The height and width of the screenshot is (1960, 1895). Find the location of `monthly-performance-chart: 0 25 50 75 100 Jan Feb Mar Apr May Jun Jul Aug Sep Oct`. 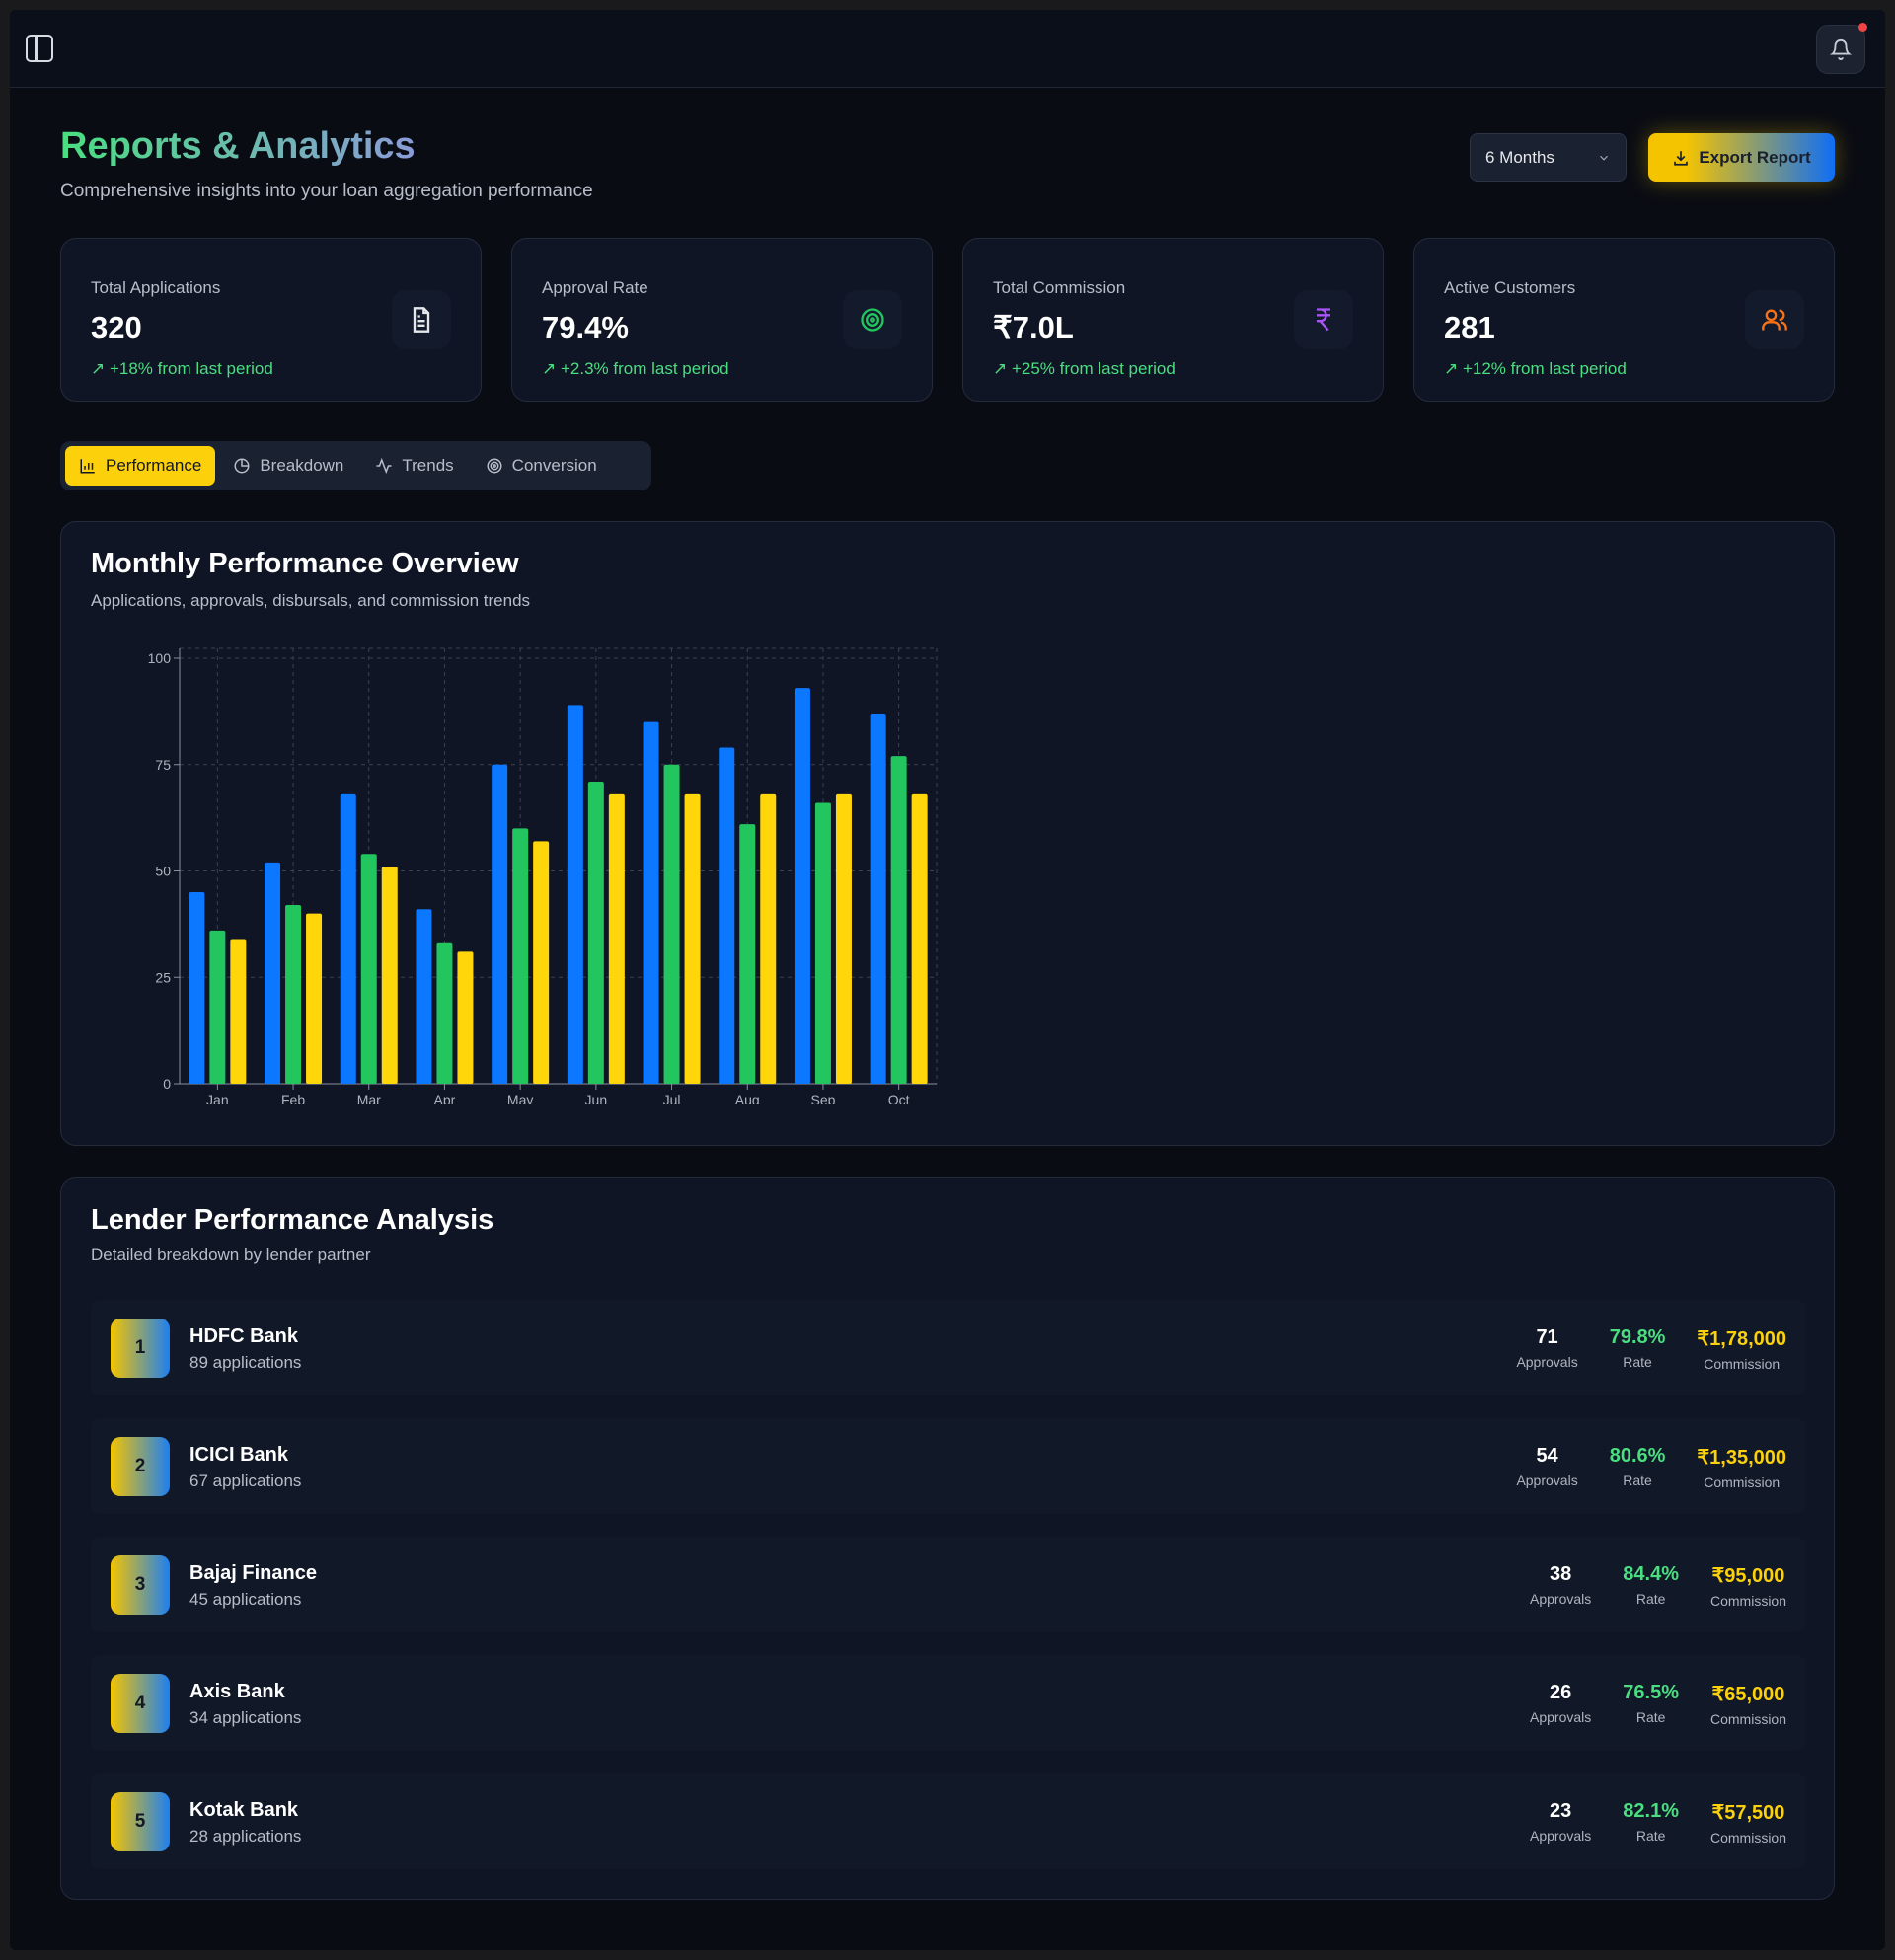

monthly-performance-chart: 0 25 50 75 100 Jan Feb Mar Apr May Jun Jul Aug Sep Oct is located at coordinates (543, 875).